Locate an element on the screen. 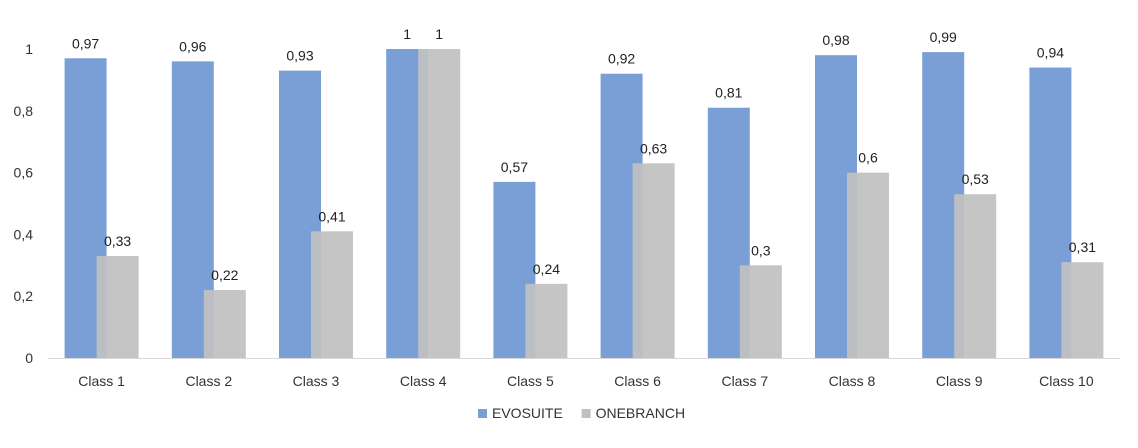 Image resolution: width=1138 pixels, height=448 pixels. x-tick-label: Class 6 is located at coordinates (637, 381).